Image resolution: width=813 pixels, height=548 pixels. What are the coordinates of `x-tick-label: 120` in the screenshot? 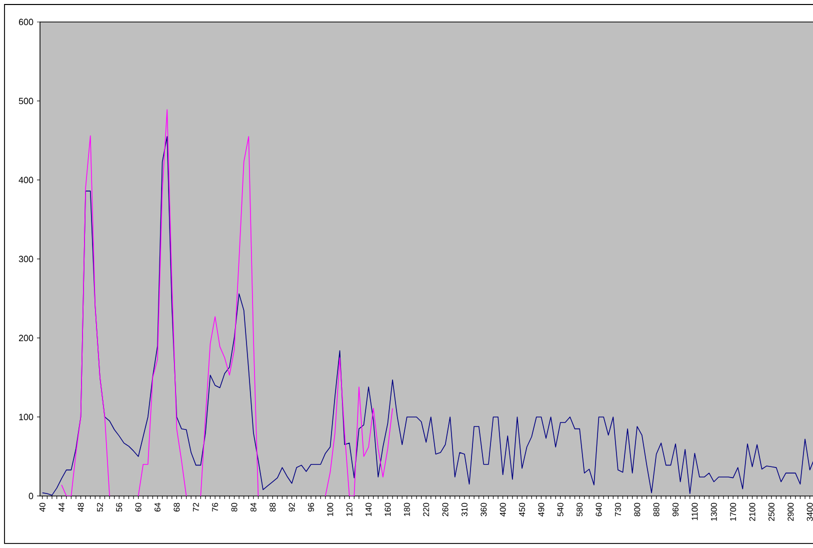 It's located at (349, 509).